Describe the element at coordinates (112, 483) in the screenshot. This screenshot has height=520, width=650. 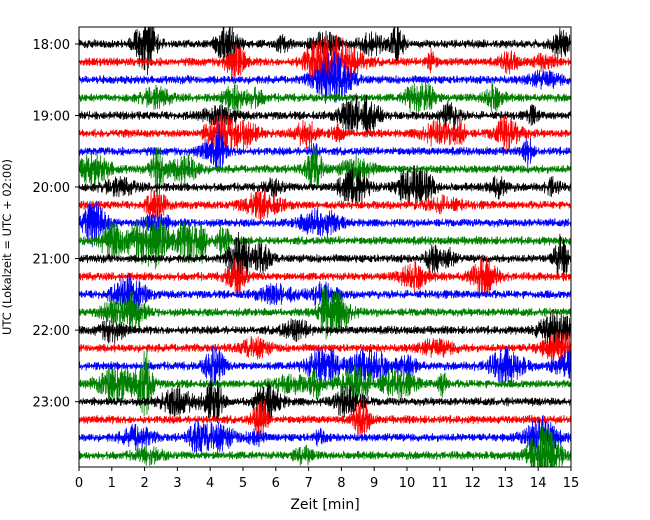
I see `x-tick-label: 1` at that location.